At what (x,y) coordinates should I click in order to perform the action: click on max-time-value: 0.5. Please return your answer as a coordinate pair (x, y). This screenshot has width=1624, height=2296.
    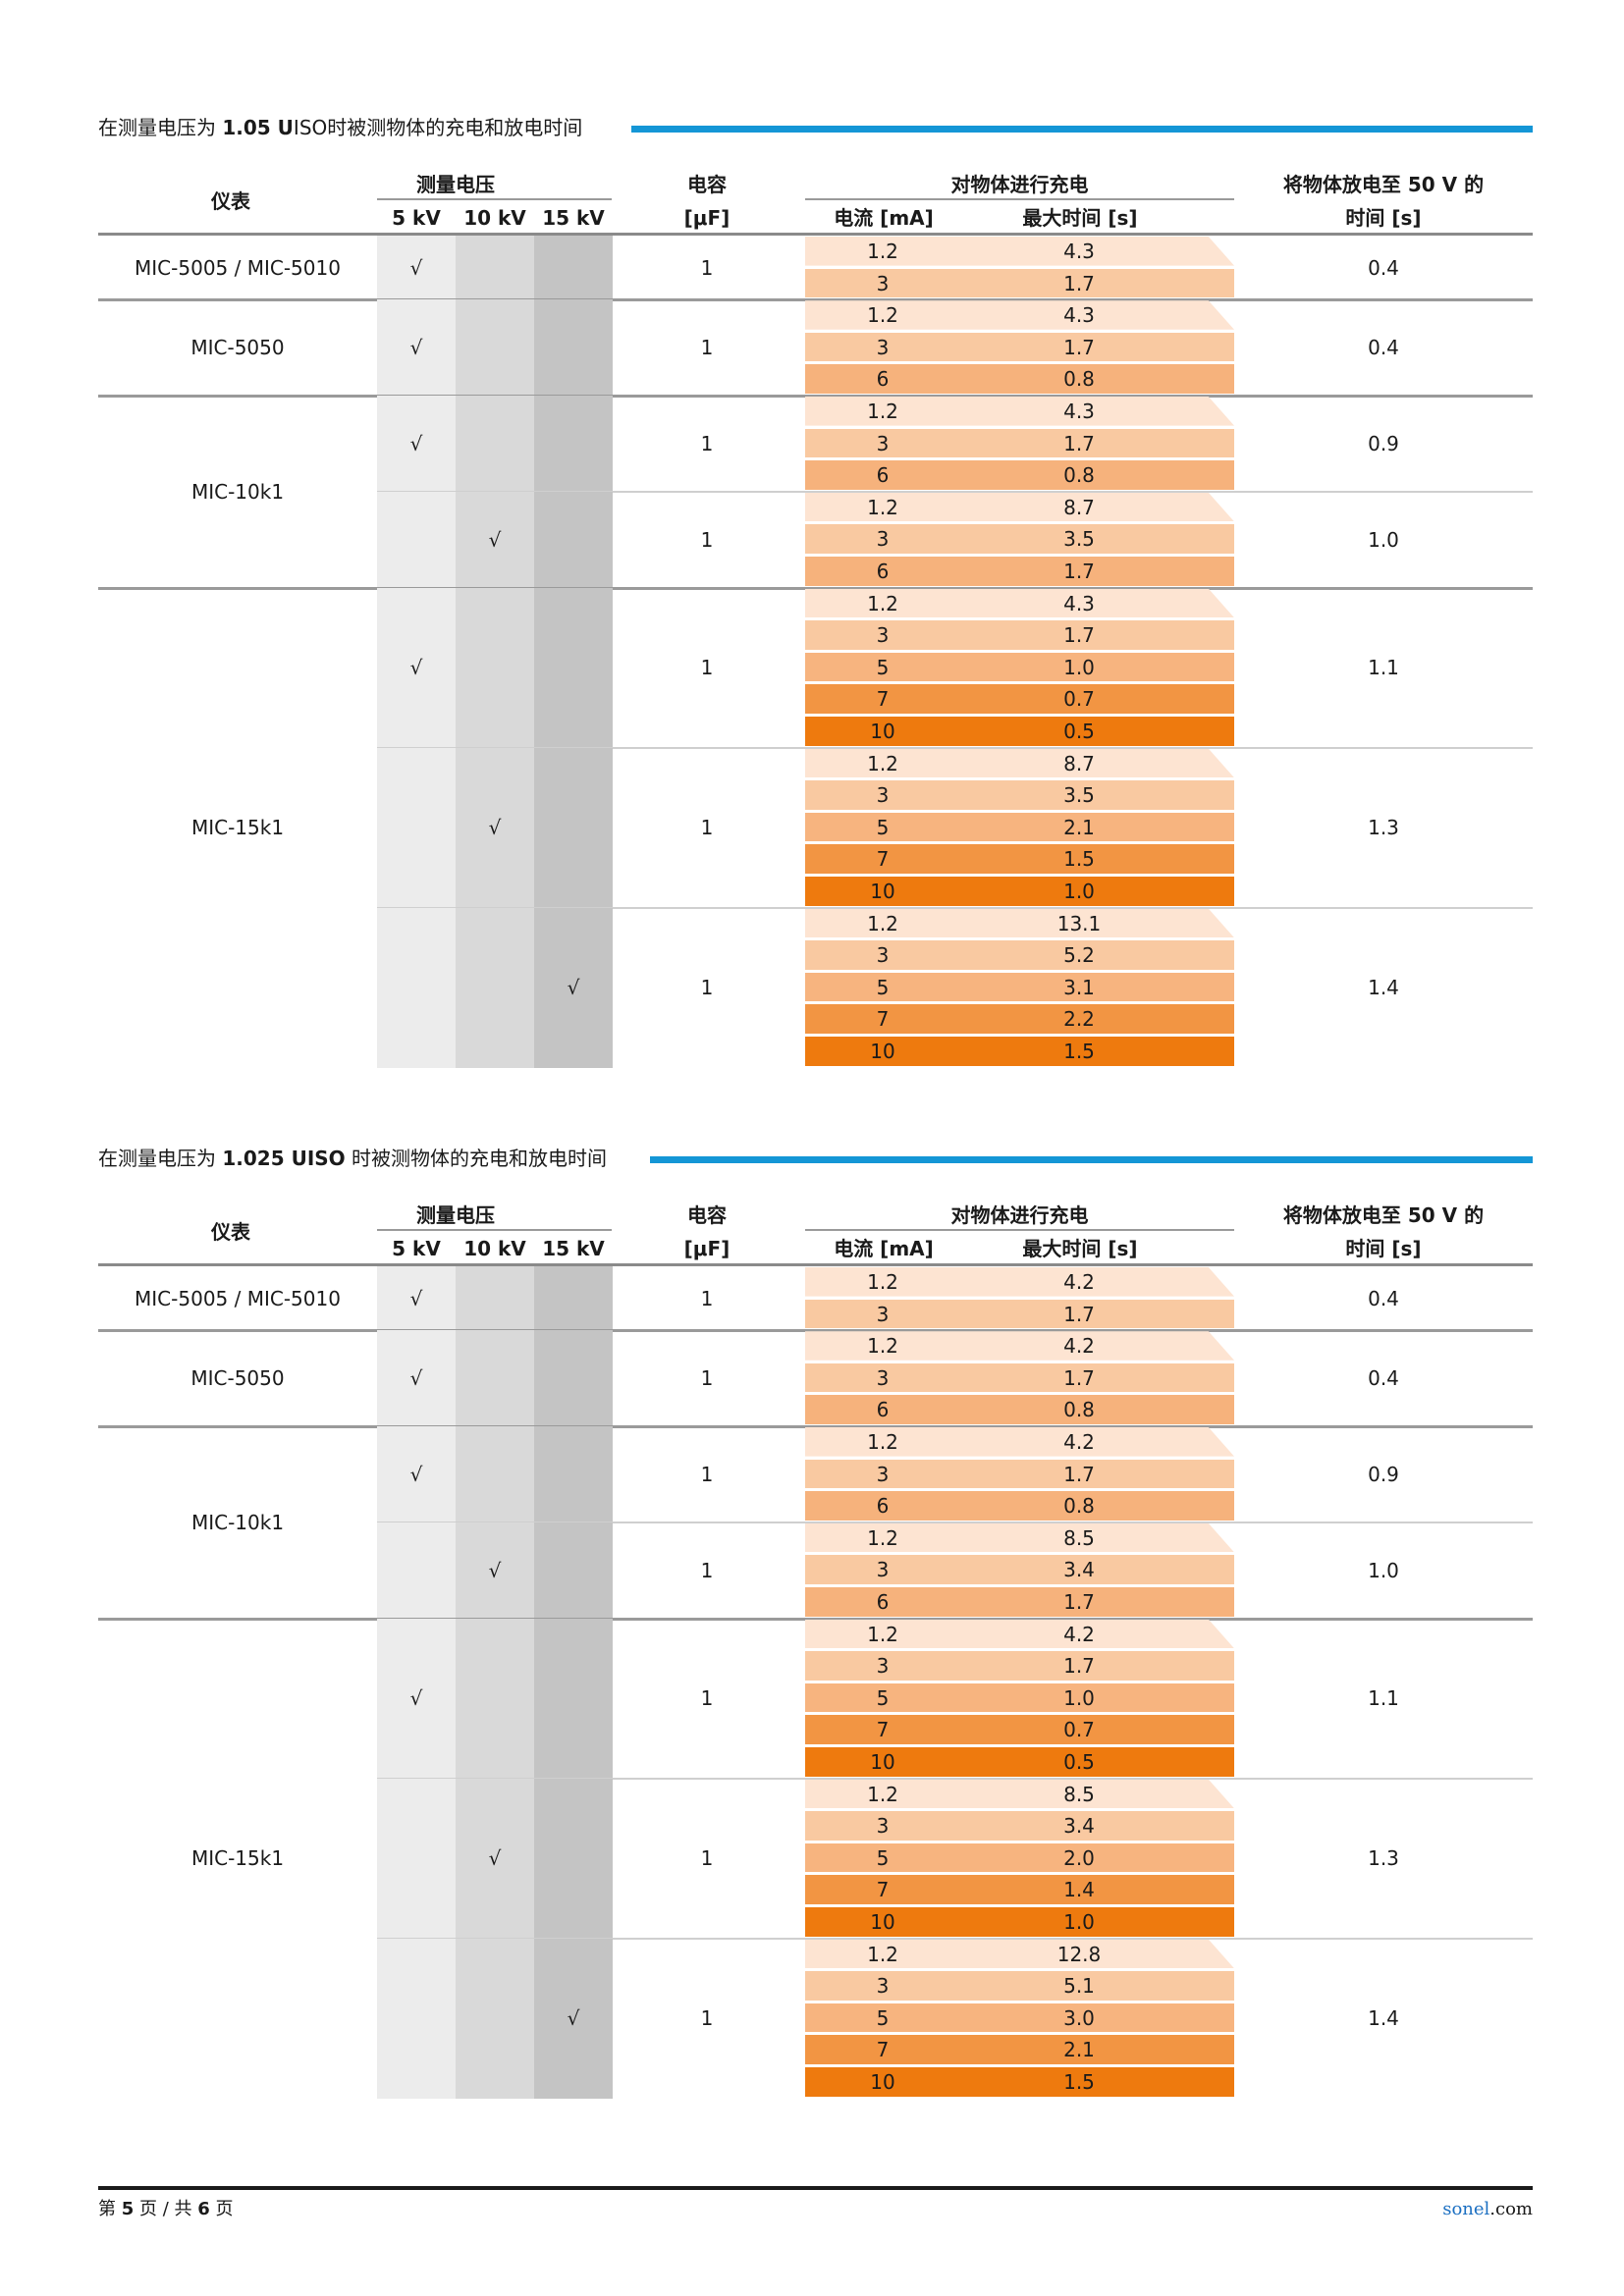
    Looking at the image, I should click on (1079, 1762).